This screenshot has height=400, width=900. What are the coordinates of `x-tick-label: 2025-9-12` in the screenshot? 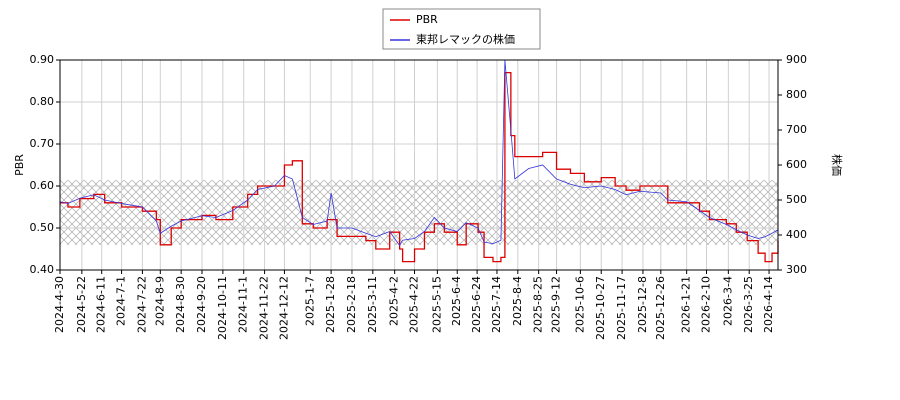 It's located at (556, 304).